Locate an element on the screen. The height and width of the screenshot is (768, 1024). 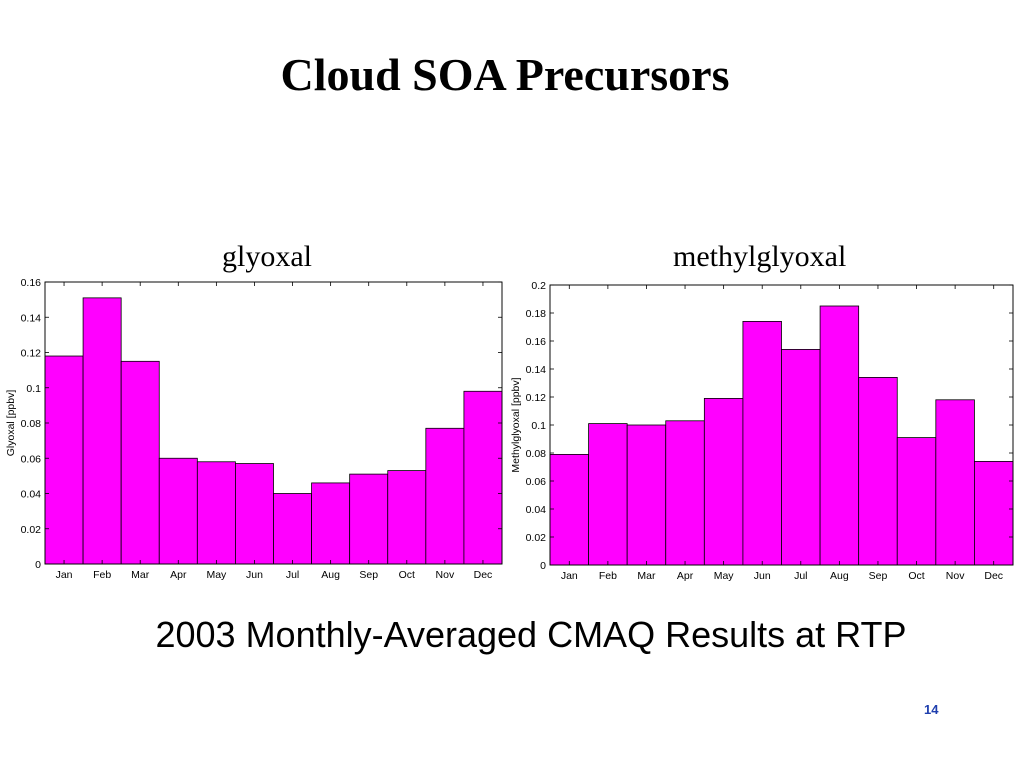
page-number: 14 is located at coordinates (931, 709).